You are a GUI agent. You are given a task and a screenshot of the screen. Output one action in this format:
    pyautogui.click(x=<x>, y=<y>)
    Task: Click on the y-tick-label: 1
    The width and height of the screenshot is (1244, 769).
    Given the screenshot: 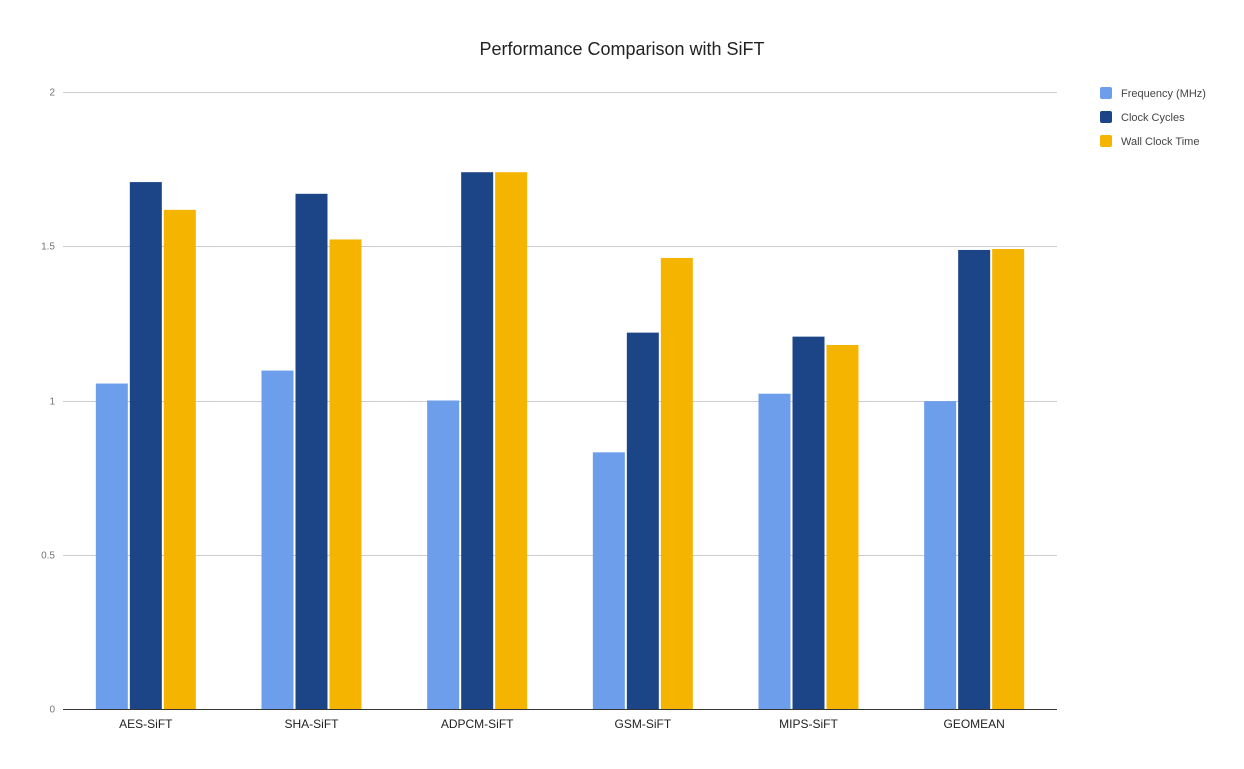 What is the action you would take?
    pyautogui.click(x=52, y=402)
    